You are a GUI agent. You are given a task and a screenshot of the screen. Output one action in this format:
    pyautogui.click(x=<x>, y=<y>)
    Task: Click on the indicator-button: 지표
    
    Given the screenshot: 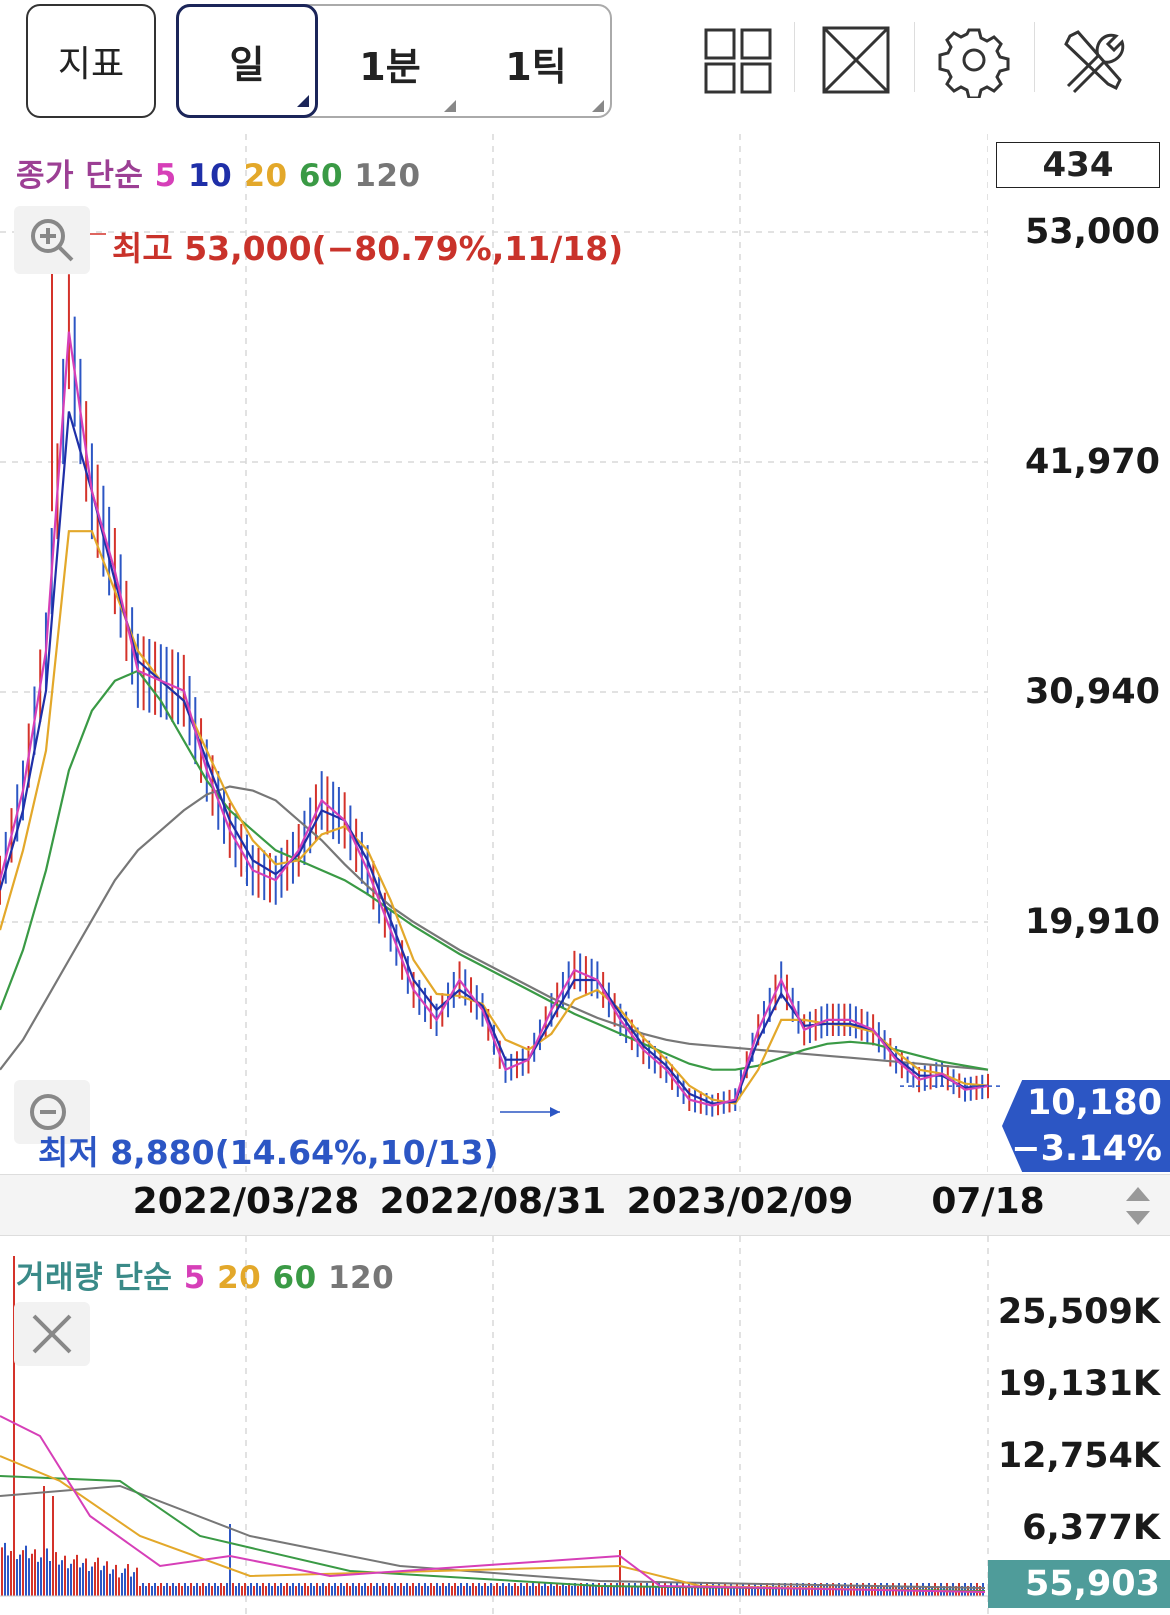 What is the action you would take?
    pyautogui.click(x=91, y=61)
    